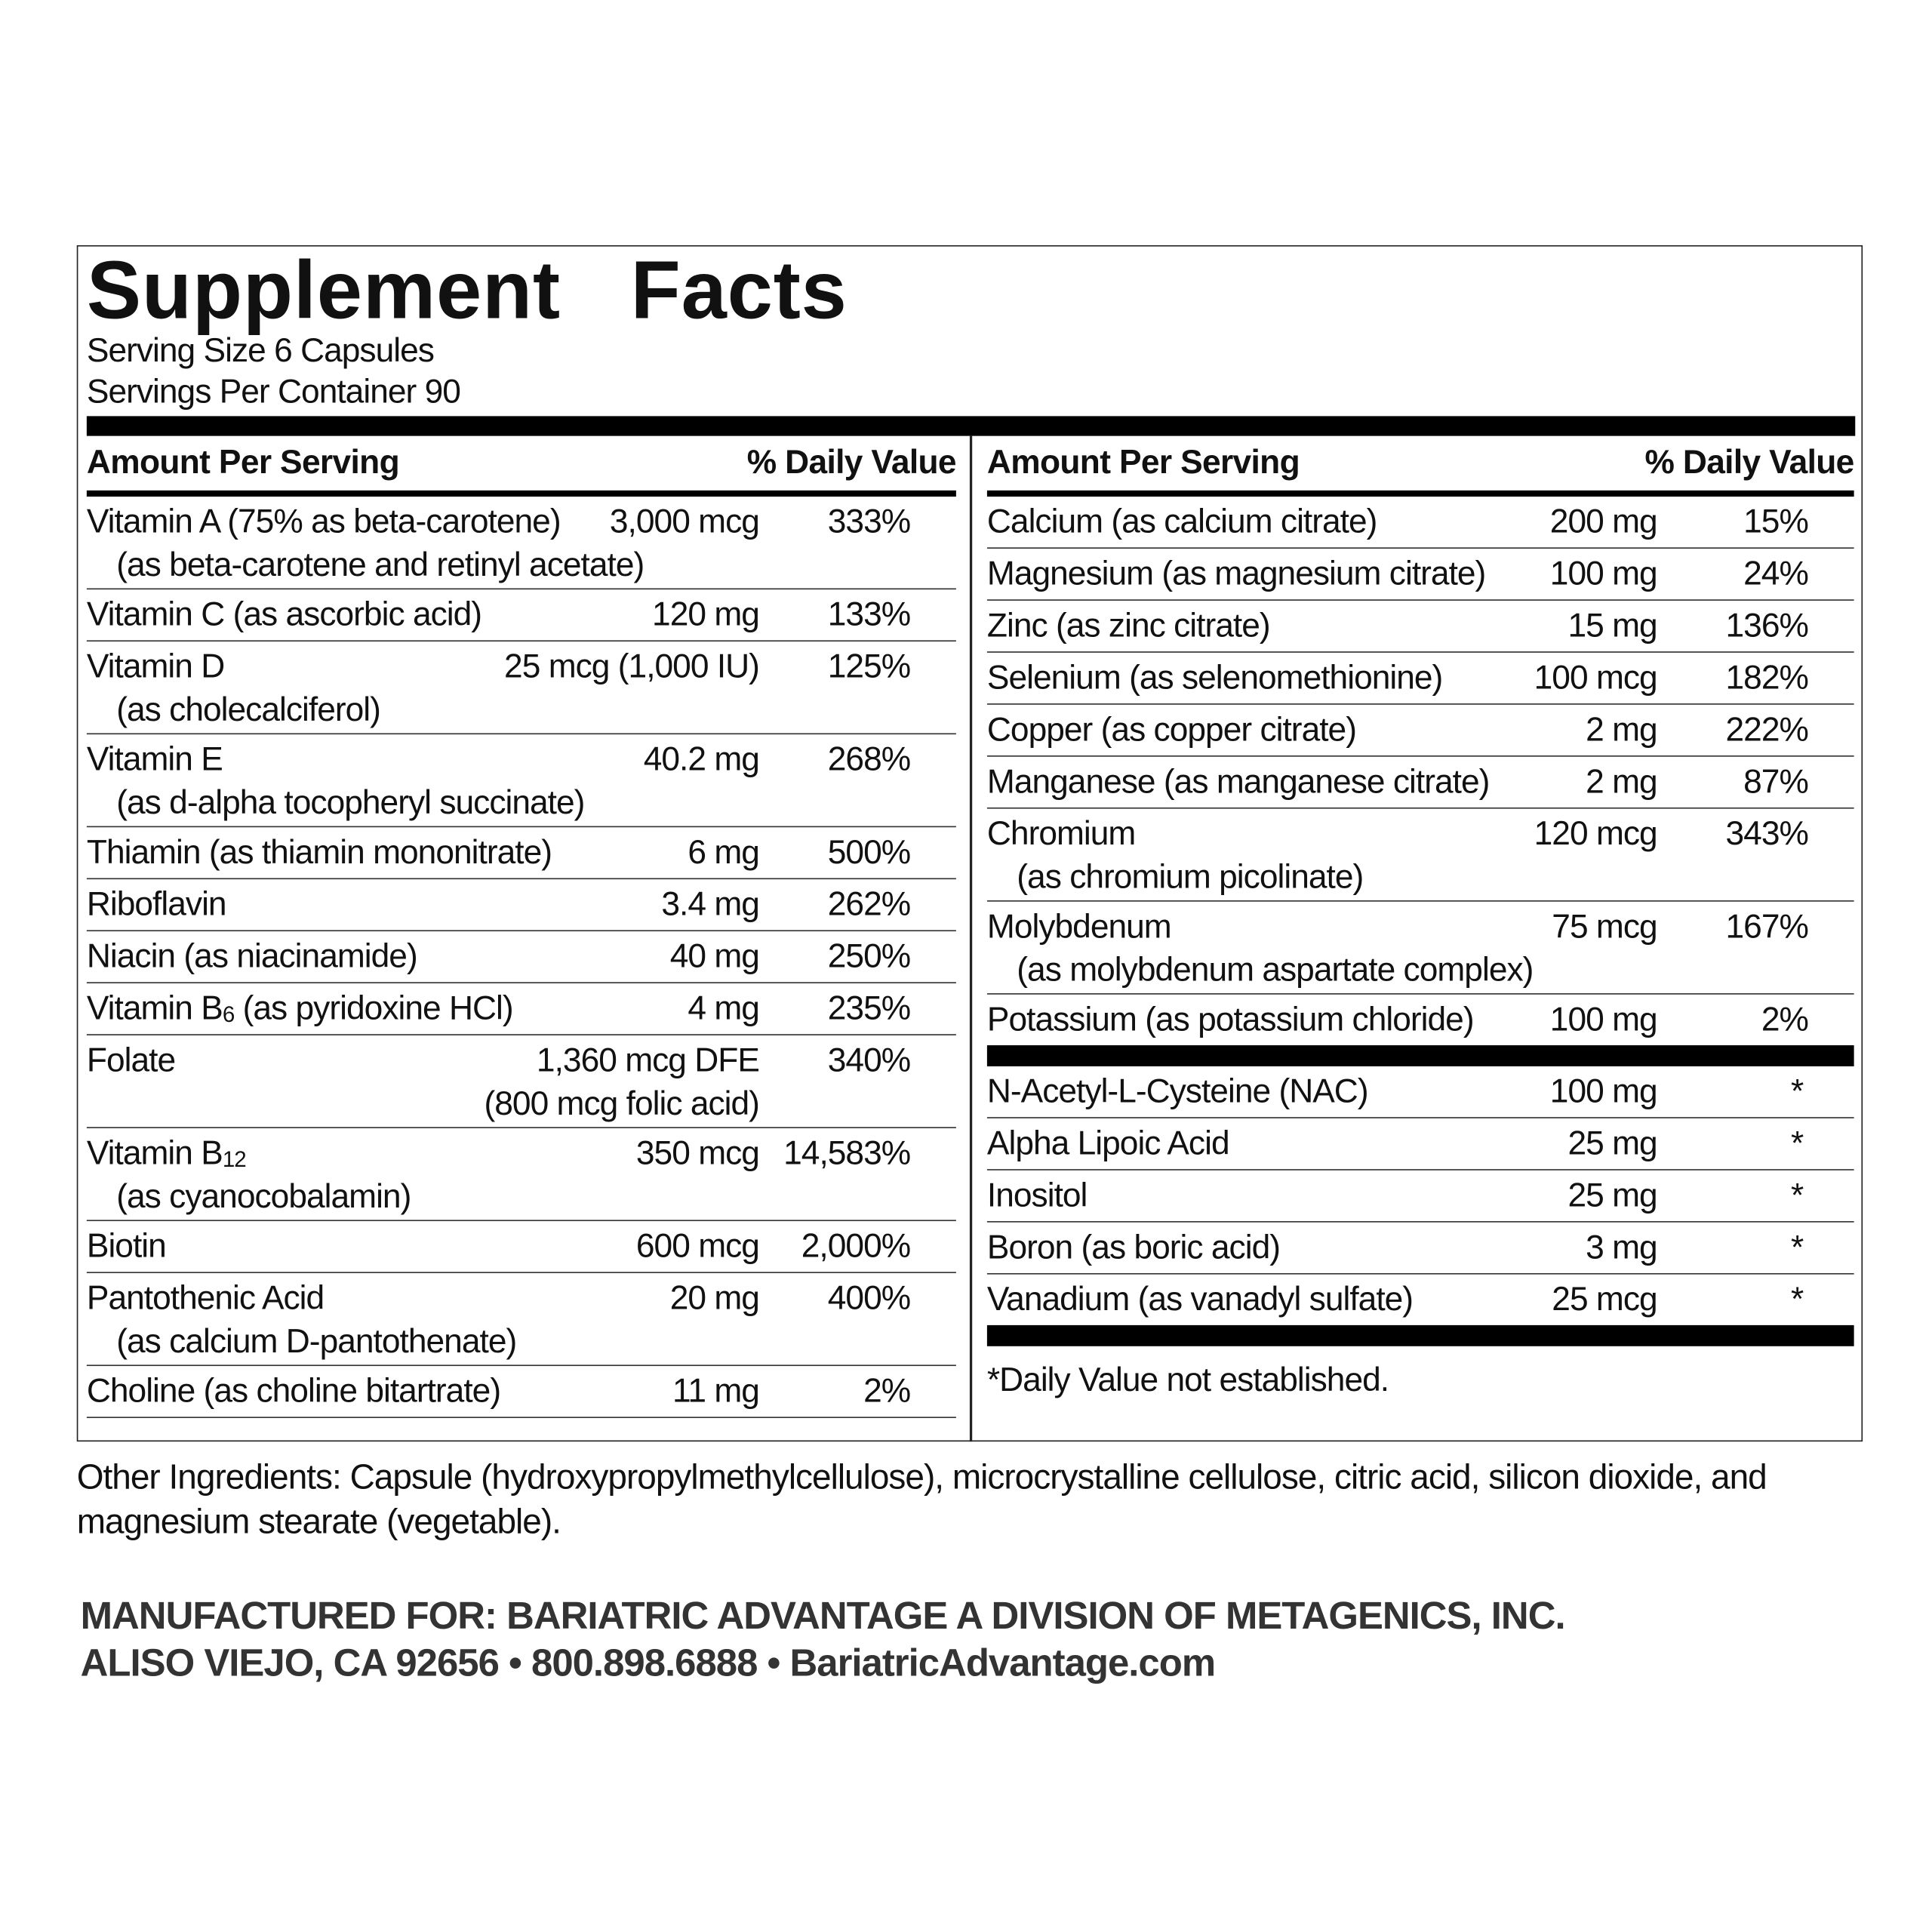 The width and height of the screenshot is (1932, 1932). Describe the element at coordinates (319, 852) in the screenshot. I see `nutrient-name: Thiamin (as thiamin mononitrate)` at that location.